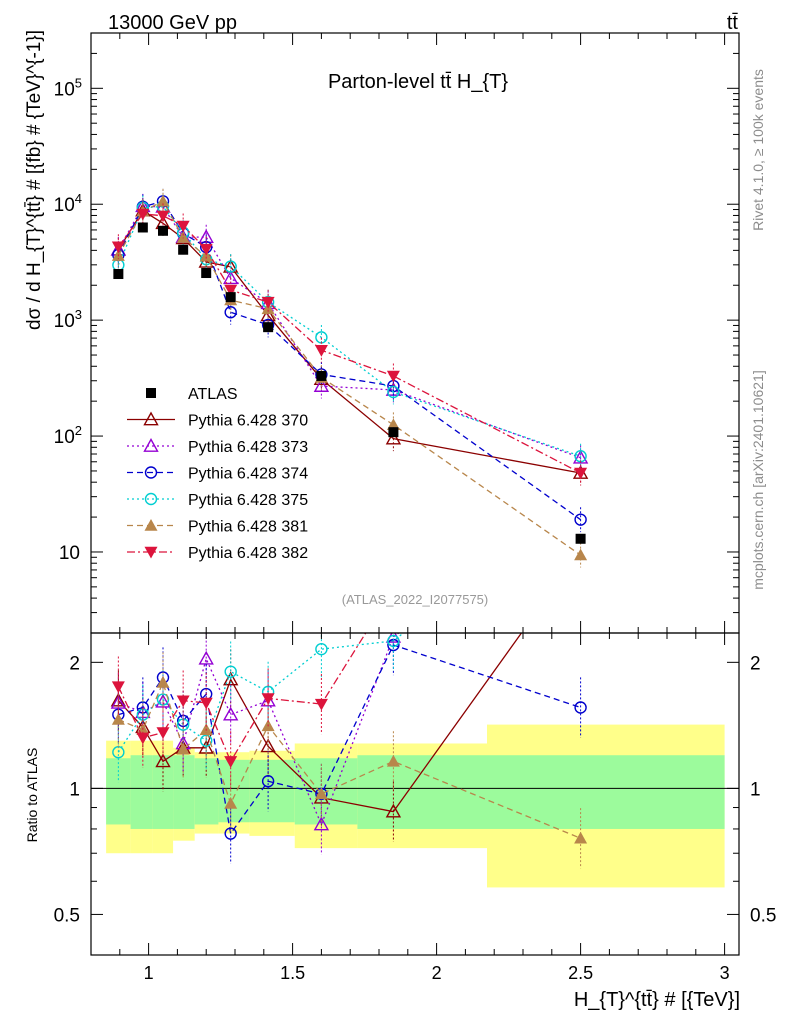 Image resolution: width=786 pixels, height=1024 pixels. I want to click on legend-label-3: Pythia 6.428 374, so click(248, 474).